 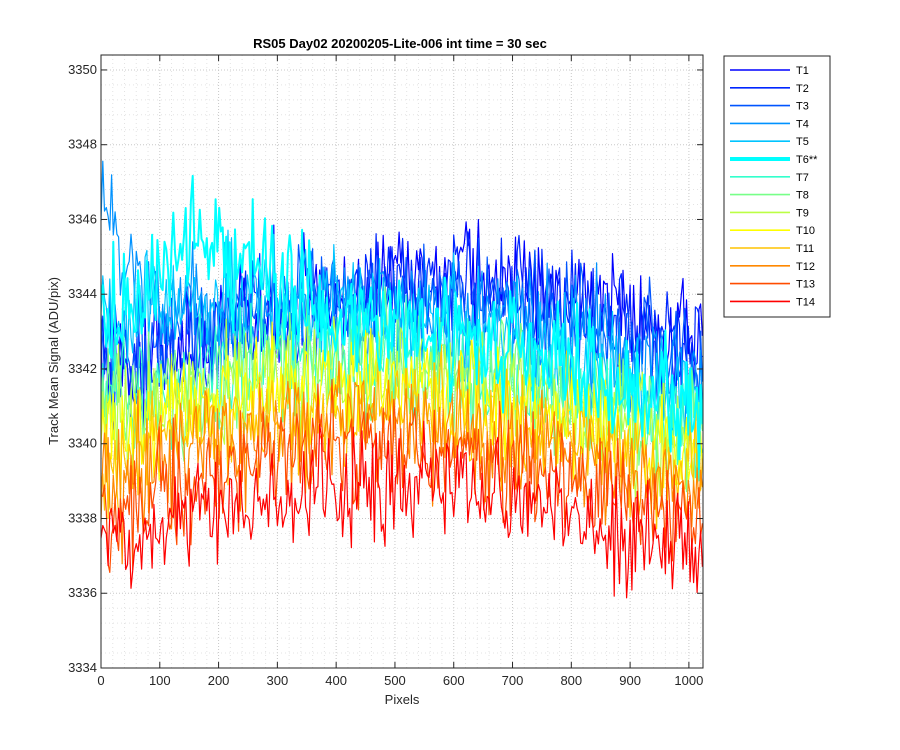 What do you see at coordinates (82, 667) in the screenshot?
I see `y-tick-label: 3334` at bounding box center [82, 667].